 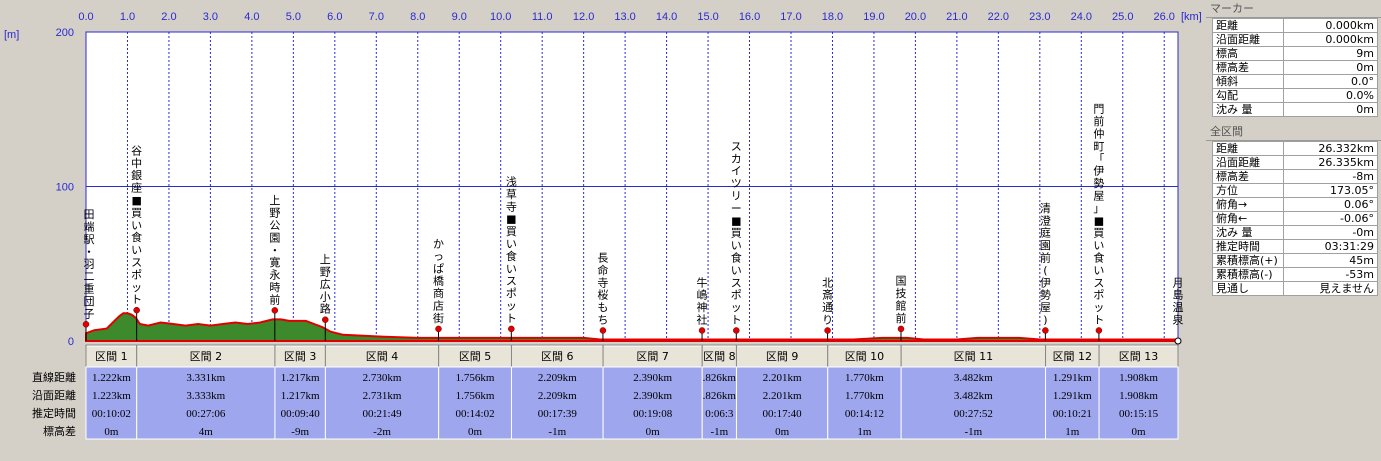 I want to click on section-header-label: 区間 12, so click(x=1073, y=356).